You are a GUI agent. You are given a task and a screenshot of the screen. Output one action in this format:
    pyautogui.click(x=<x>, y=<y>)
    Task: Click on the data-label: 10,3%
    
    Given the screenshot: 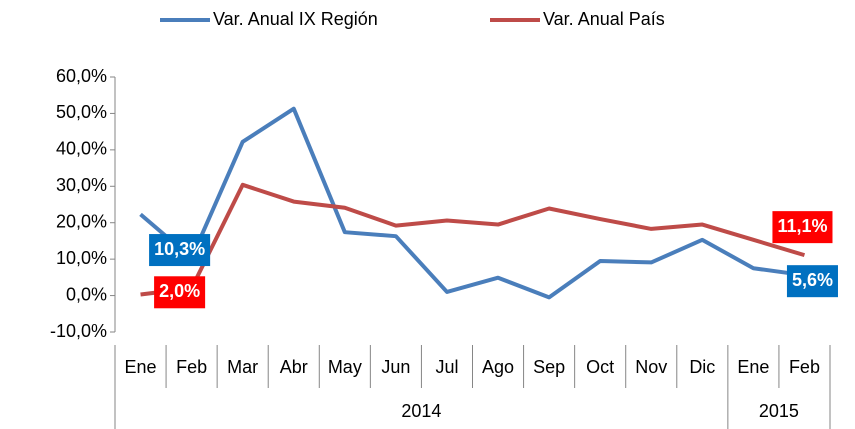 What is the action you would take?
    pyautogui.click(x=179, y=249)
    